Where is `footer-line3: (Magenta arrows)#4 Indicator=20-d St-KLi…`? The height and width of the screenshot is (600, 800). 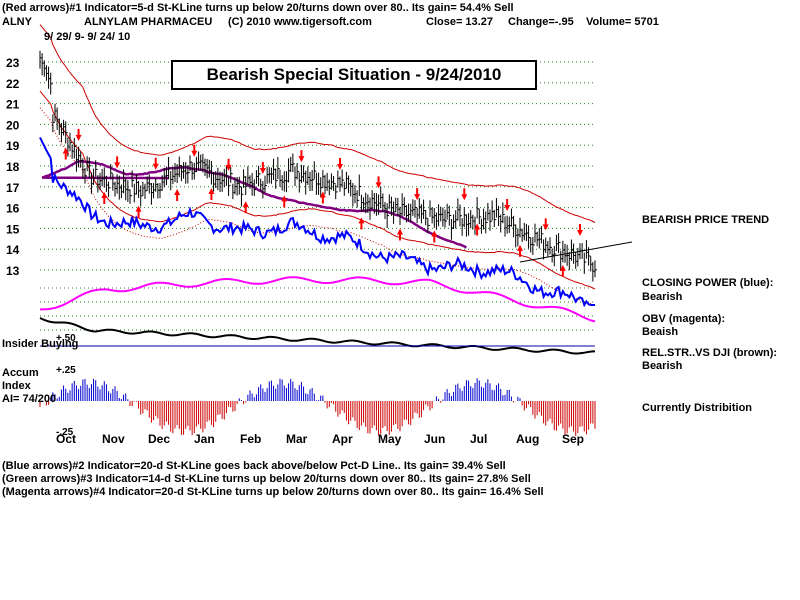 footer-line3: (Magenta arrows)#4 Indicator=20-d St-KLi… is located at coordinates (273, 492).